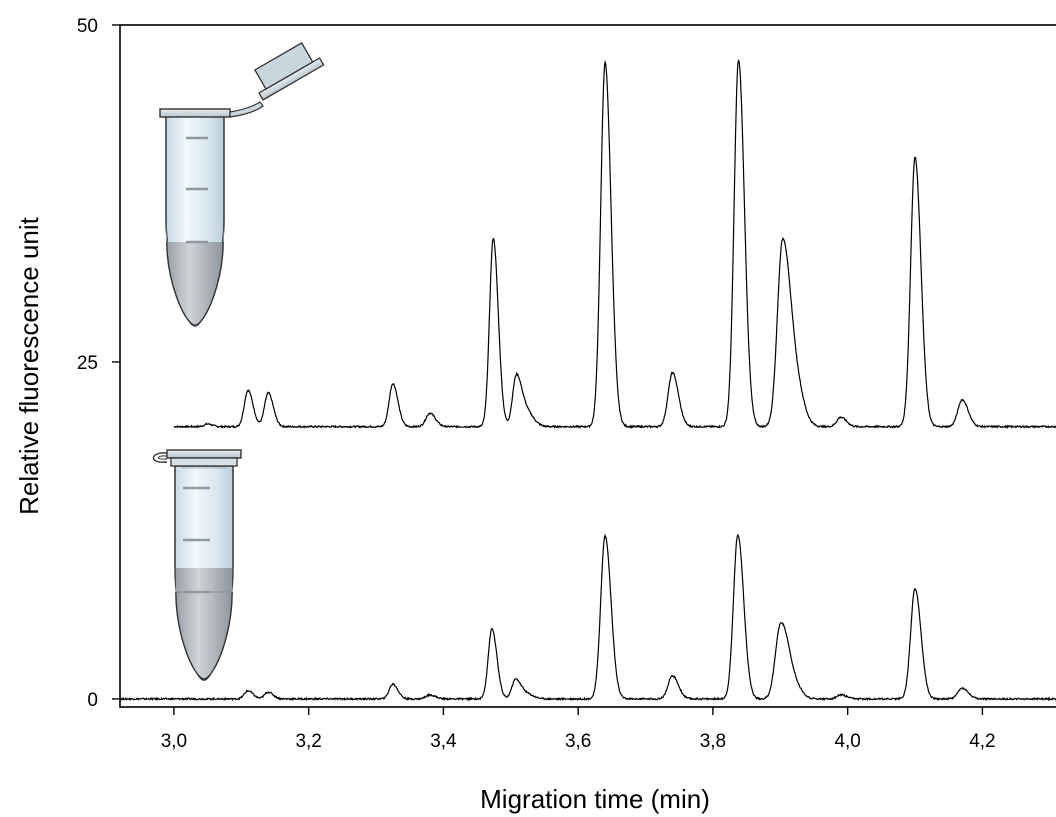  I want to click on x-tick-label: 4,0, so click(847, 741).